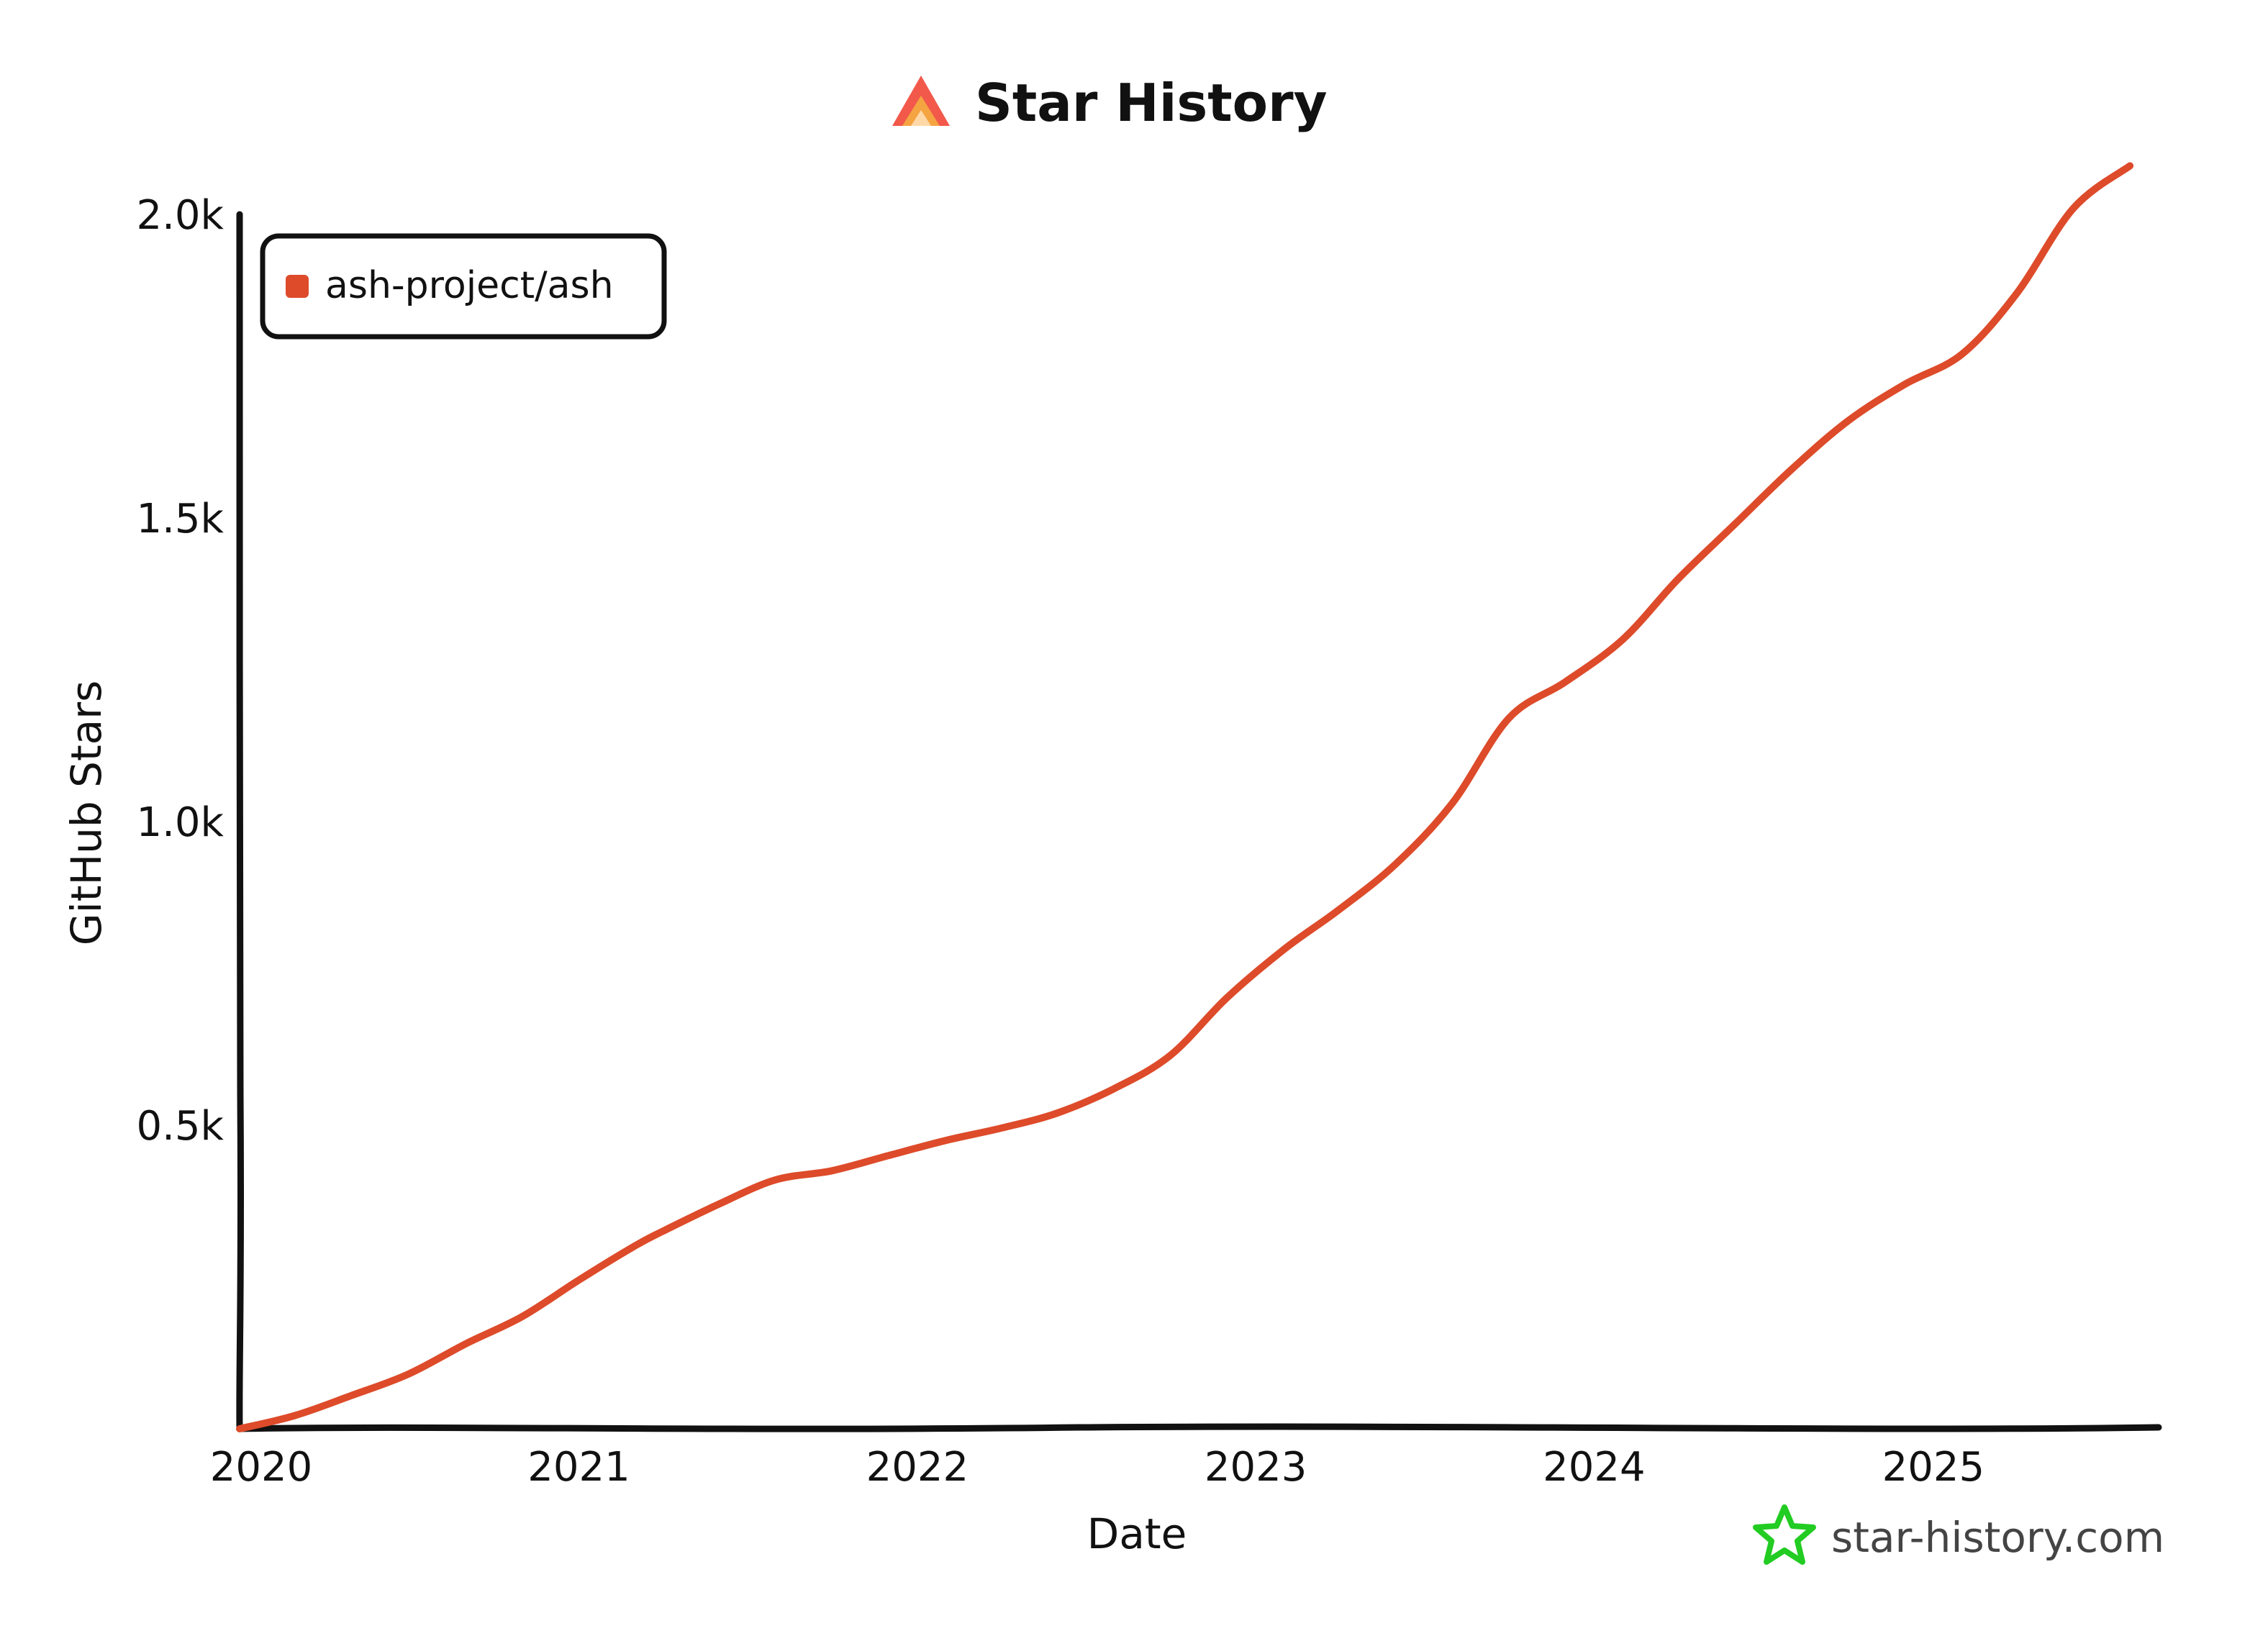  I want to click on chart-title: Star History, so click(1151, 103).